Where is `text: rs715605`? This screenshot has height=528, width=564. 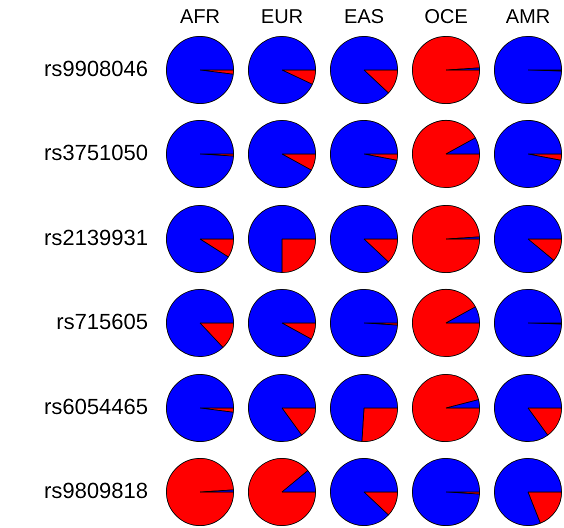
text: rs715605 is located at coordinates (102, 322).